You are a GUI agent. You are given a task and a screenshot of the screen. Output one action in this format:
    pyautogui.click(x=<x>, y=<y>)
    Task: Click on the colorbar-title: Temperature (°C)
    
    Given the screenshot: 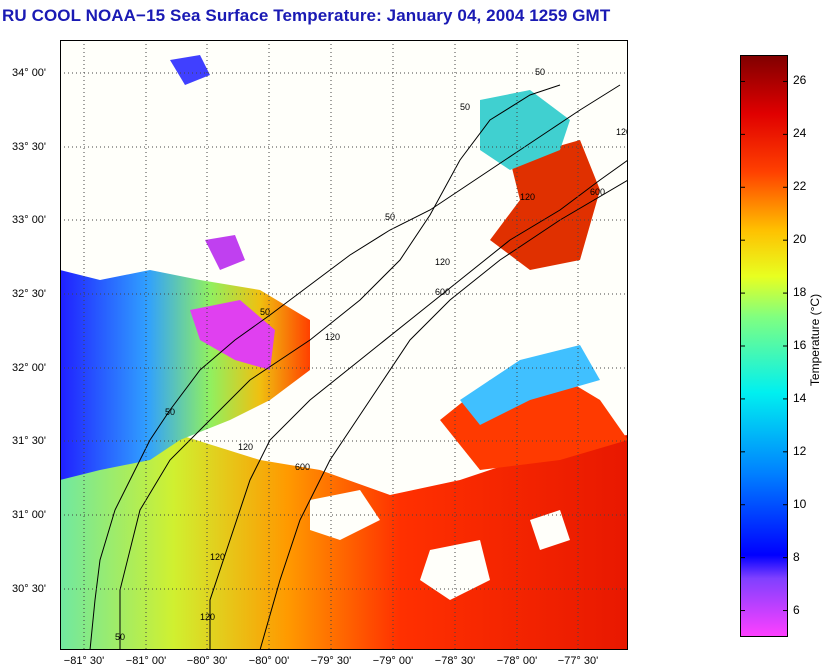 What is the action you would take?
    pyautogui.click(x=815, y=340)
    